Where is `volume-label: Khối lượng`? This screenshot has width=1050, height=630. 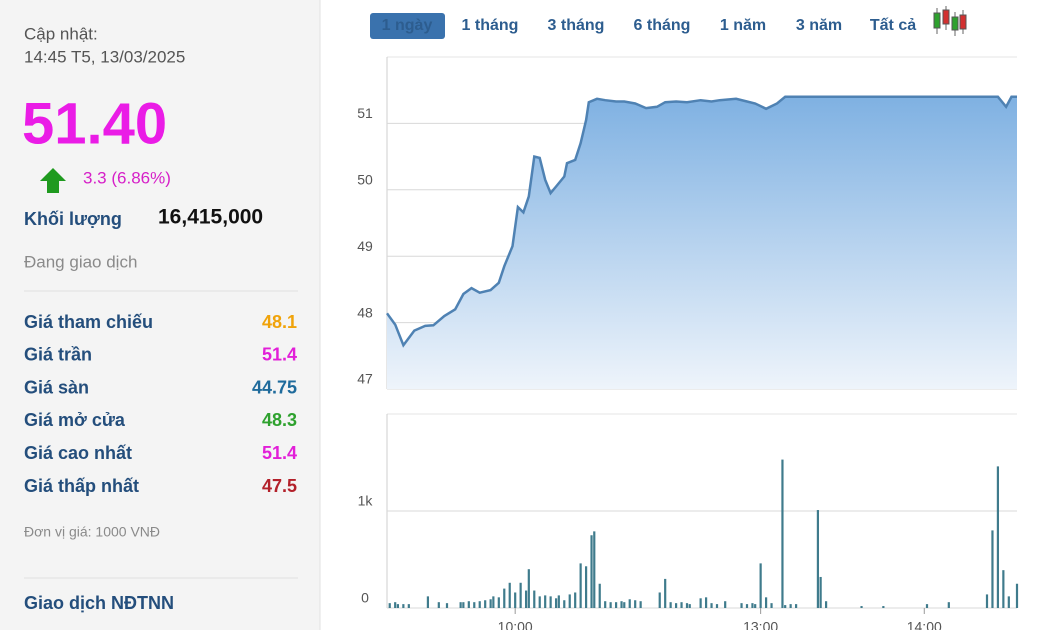 volume-label: Khối lượng is located at coordinates (73, 219).